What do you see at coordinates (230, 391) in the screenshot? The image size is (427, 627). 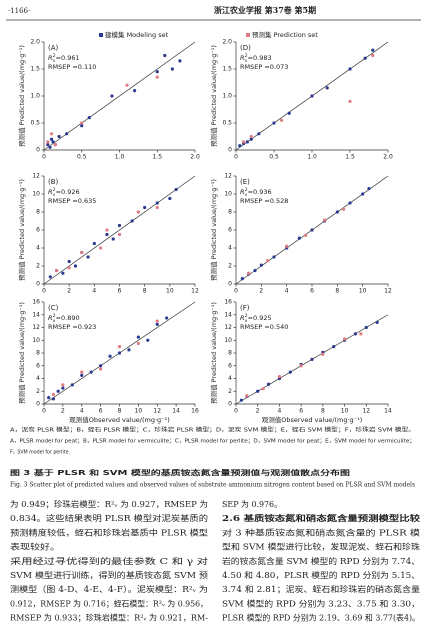 I see `y-tick-label: 2` at bounding box center [230, 391].